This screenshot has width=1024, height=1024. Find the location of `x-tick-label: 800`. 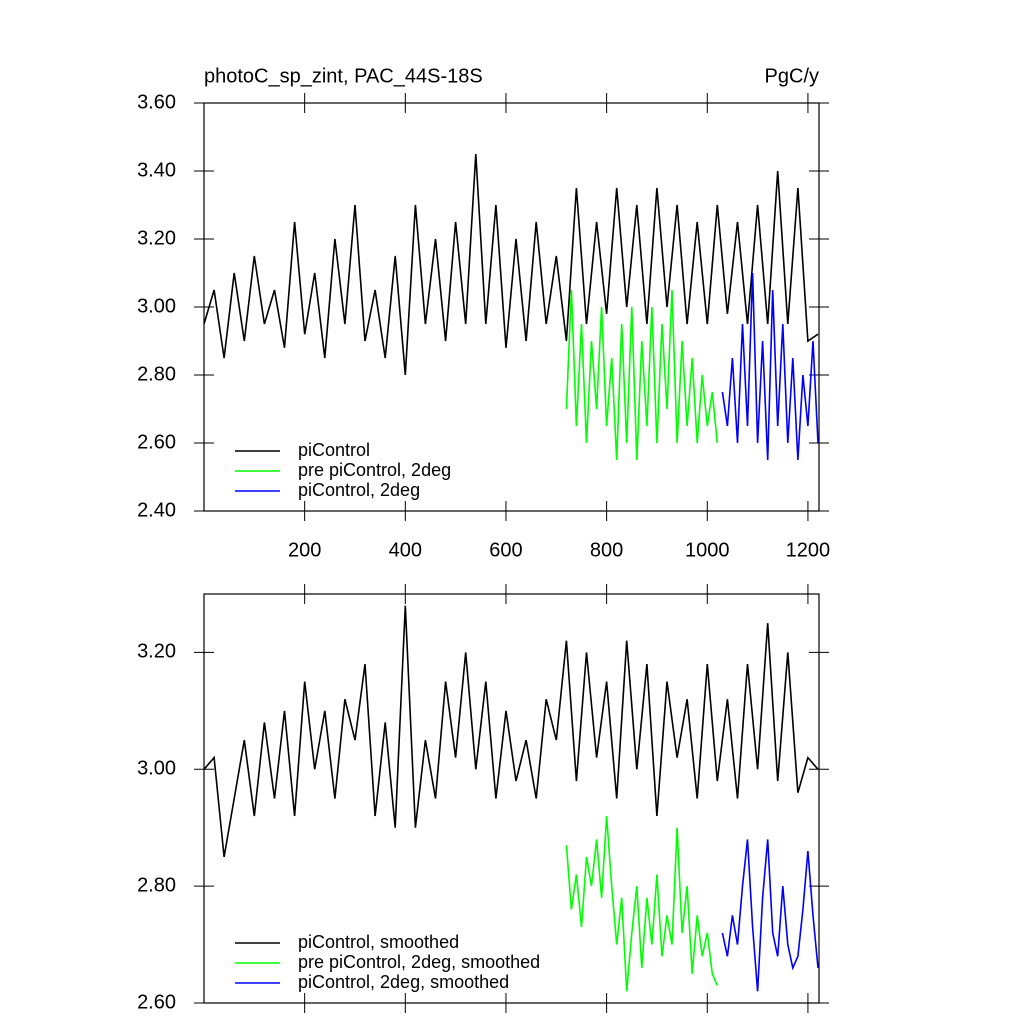

x-tick-label: 800 is located at coordinates (606, 550).